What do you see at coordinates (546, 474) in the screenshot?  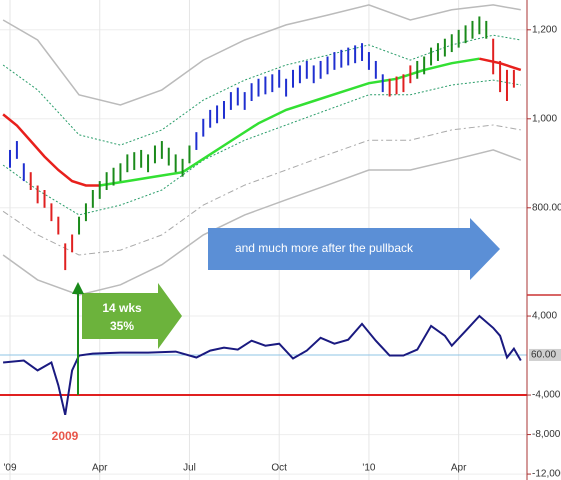 I see `y-tick-label: -12,000` at bounding box center [546, 474].